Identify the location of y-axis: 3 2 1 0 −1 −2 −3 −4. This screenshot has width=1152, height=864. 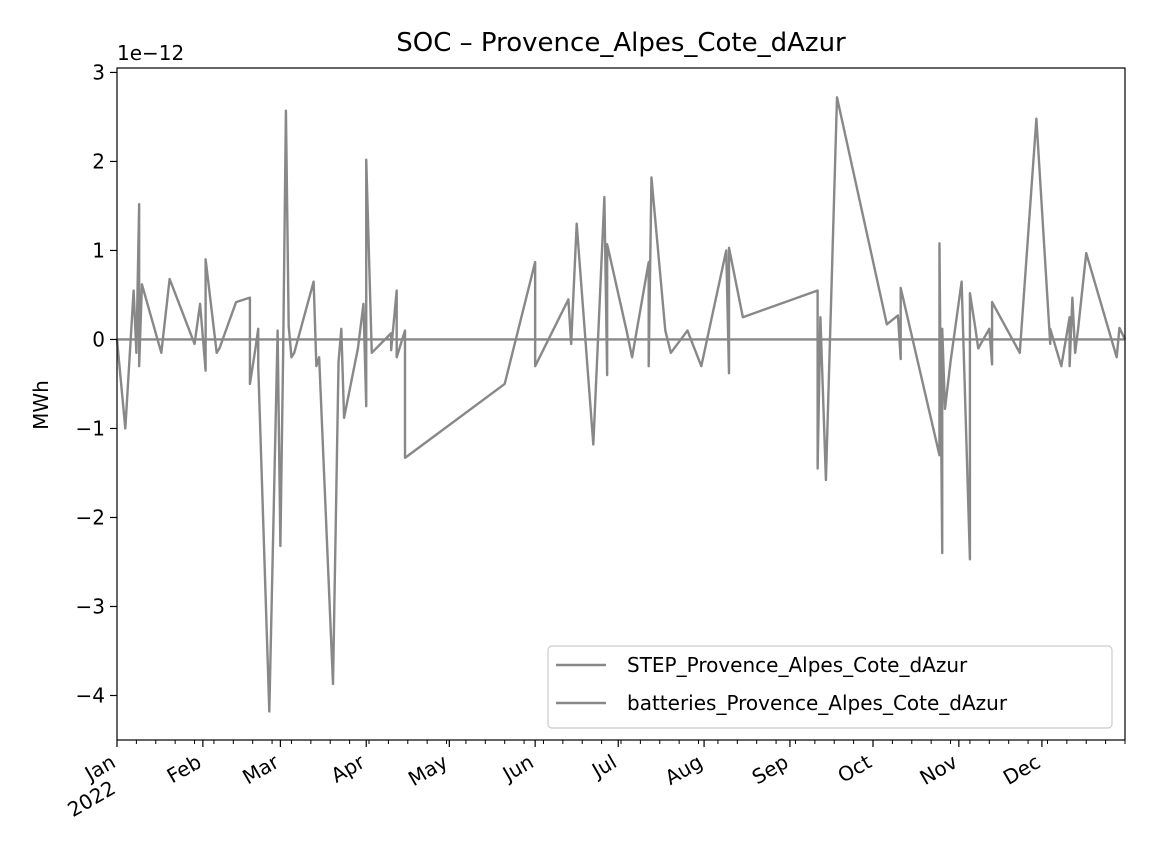
(96, 383).